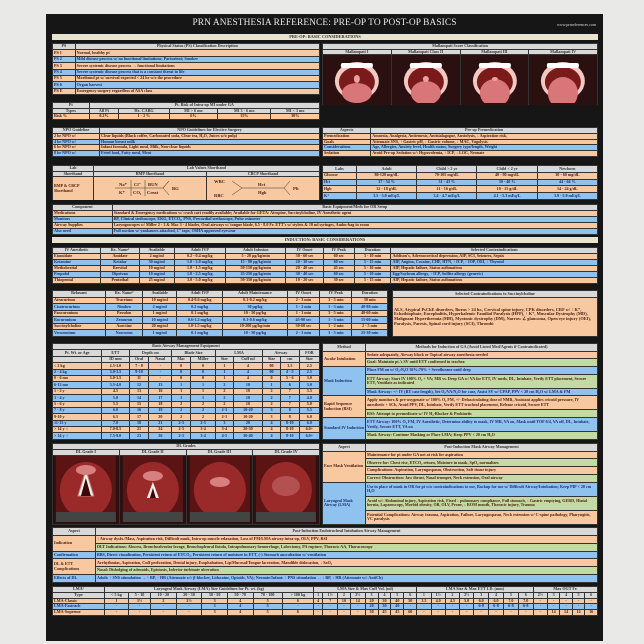 This screenshot has width=644, height=644. I want to click on table-row: 8 hr NPO w/Fried food, Fatty meal, Meat, so click(186, 153).